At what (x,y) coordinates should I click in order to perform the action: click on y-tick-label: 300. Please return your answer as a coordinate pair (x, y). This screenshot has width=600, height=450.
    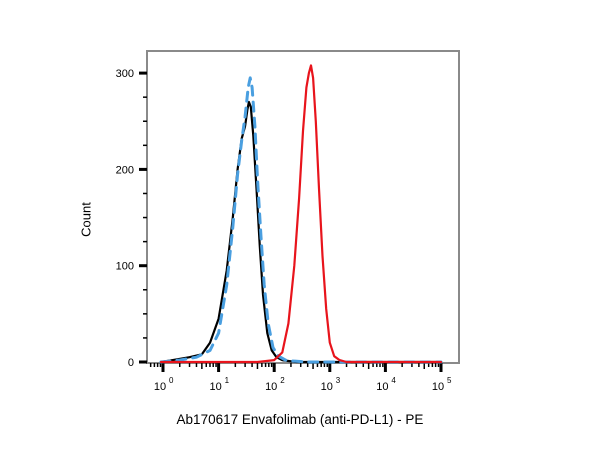
    Looking at the image, I should click on (125, 74).